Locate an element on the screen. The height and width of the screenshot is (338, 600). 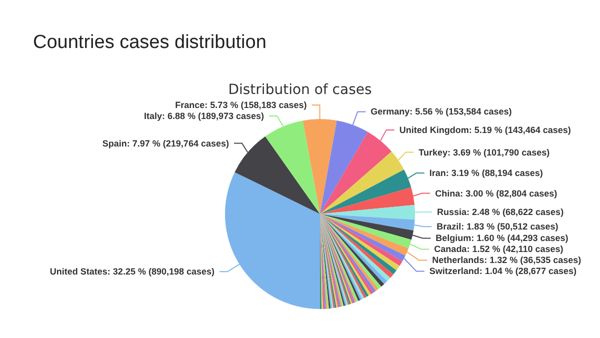
slice-label: Italy: 6.88 % (189,973 cases) is located at coordinates (204, 116).